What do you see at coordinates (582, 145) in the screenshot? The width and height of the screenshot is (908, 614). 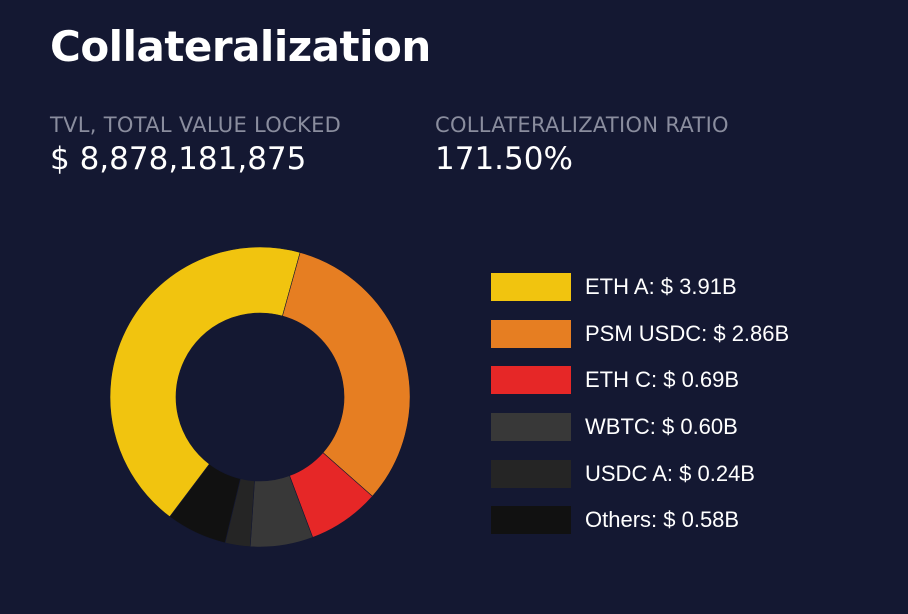 I see `collateralization-ratio-stat: COLLATERALIZATION RATIO 171.50%` at bounding box center [582, 145].